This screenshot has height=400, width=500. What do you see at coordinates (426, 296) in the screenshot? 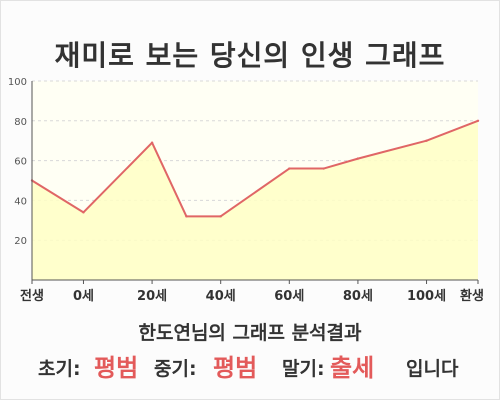
I see `x-tick-label-6: 100세` at bounding box center [426, 296].